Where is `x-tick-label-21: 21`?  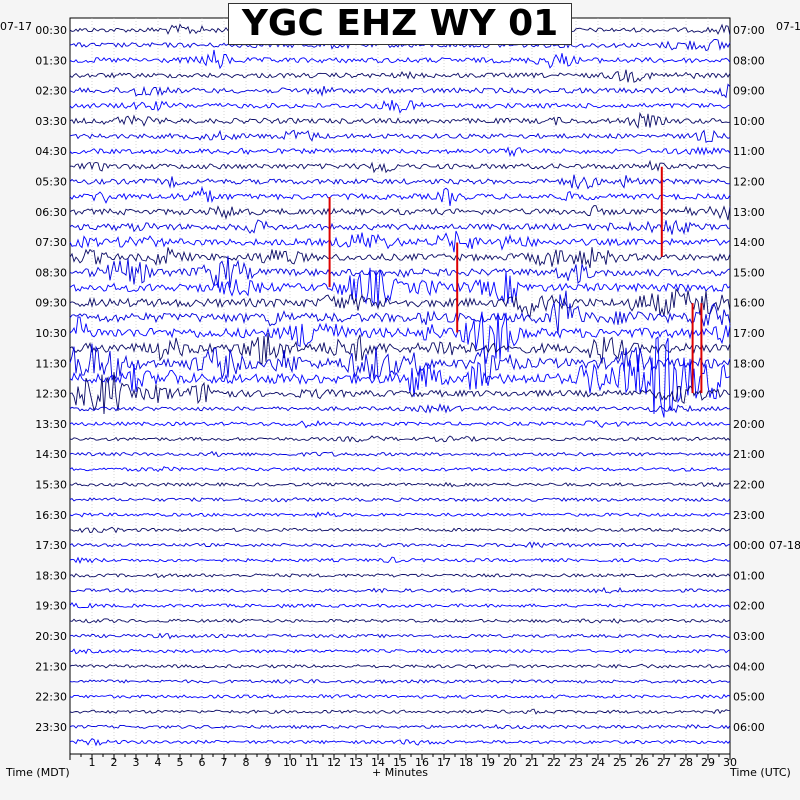
x-tick-label-21: 21 is located at coordinates (532, 762).